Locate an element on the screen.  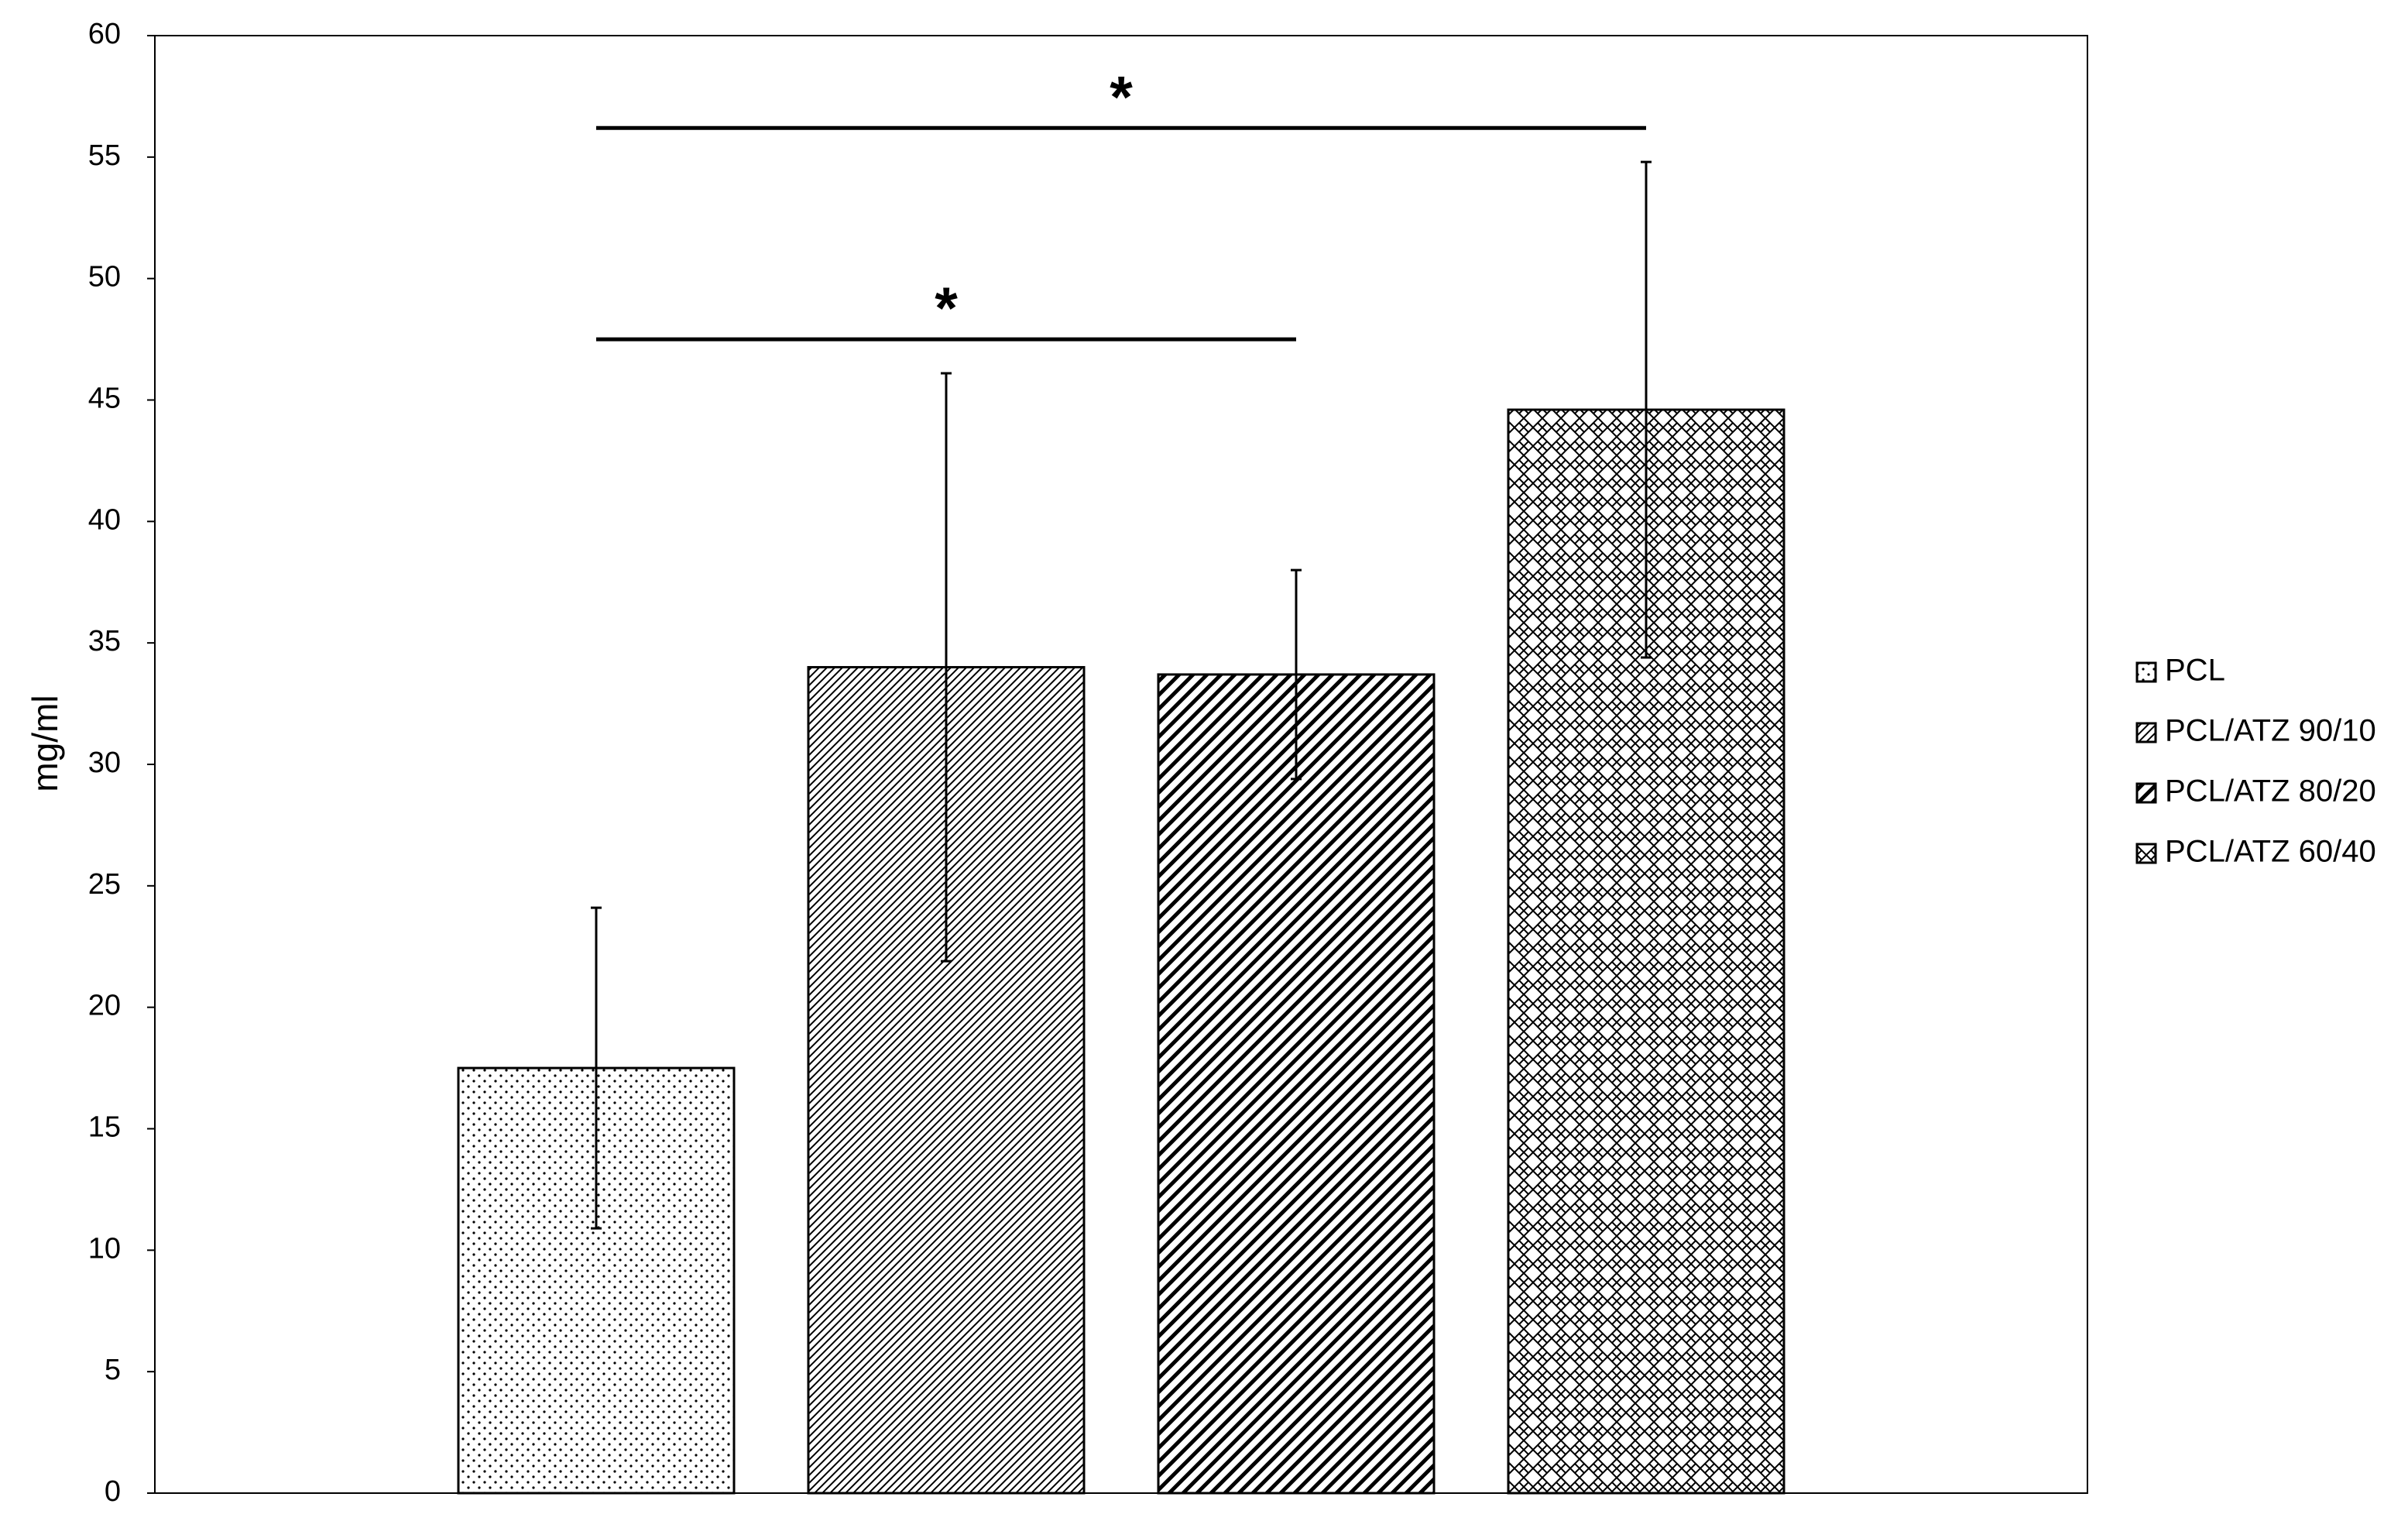
y-tick-label: 45 is located at coordinates (104, 399).